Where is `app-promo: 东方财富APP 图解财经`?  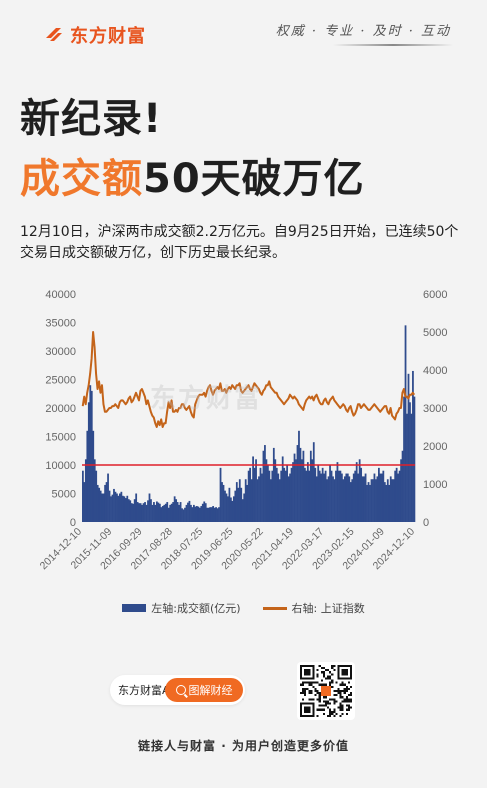 app-promo: 东方财富APP 图解财经 is located at coordinates (177, 690).